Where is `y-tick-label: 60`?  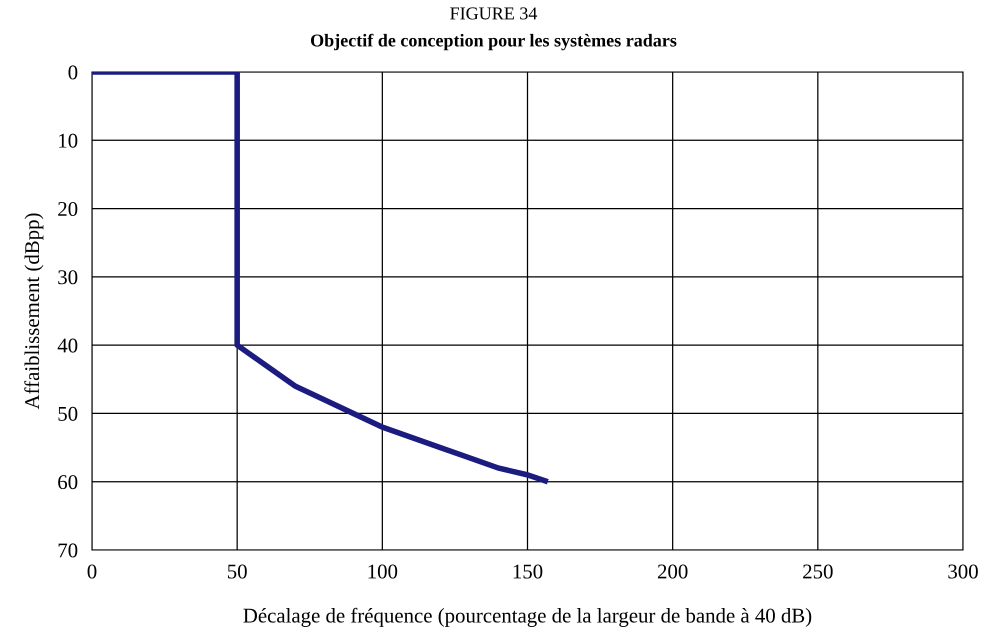 y-tick-label: 60 is located at coordinates (68, 482).